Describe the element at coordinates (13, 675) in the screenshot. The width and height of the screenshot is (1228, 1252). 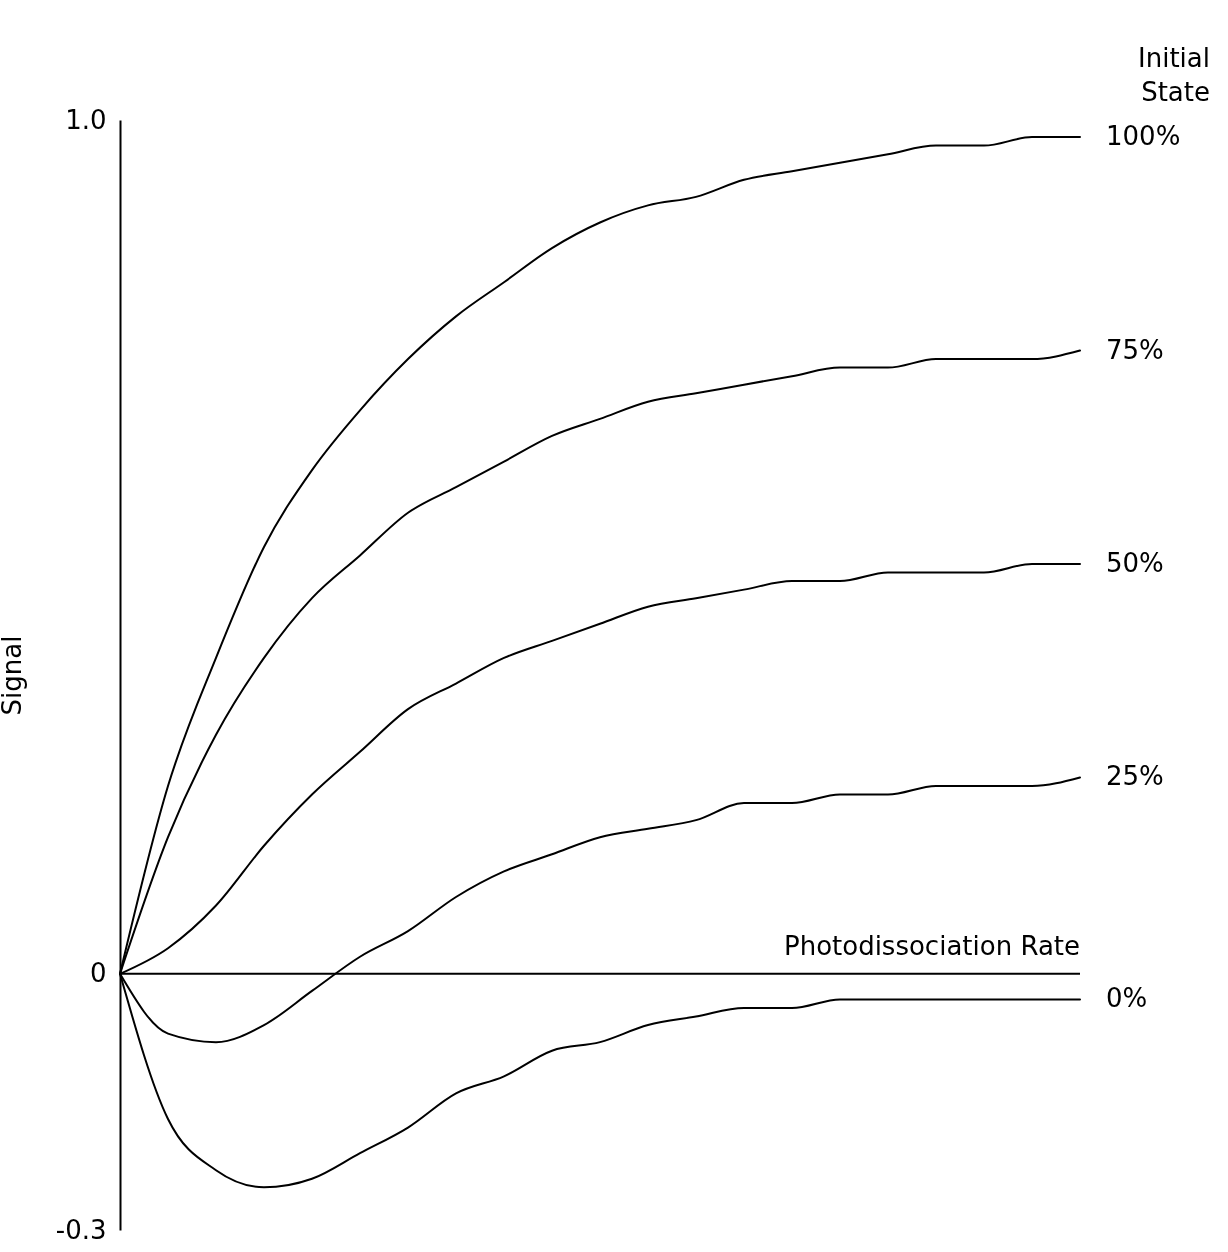
I see `y-axis-title: Signal` at that location.